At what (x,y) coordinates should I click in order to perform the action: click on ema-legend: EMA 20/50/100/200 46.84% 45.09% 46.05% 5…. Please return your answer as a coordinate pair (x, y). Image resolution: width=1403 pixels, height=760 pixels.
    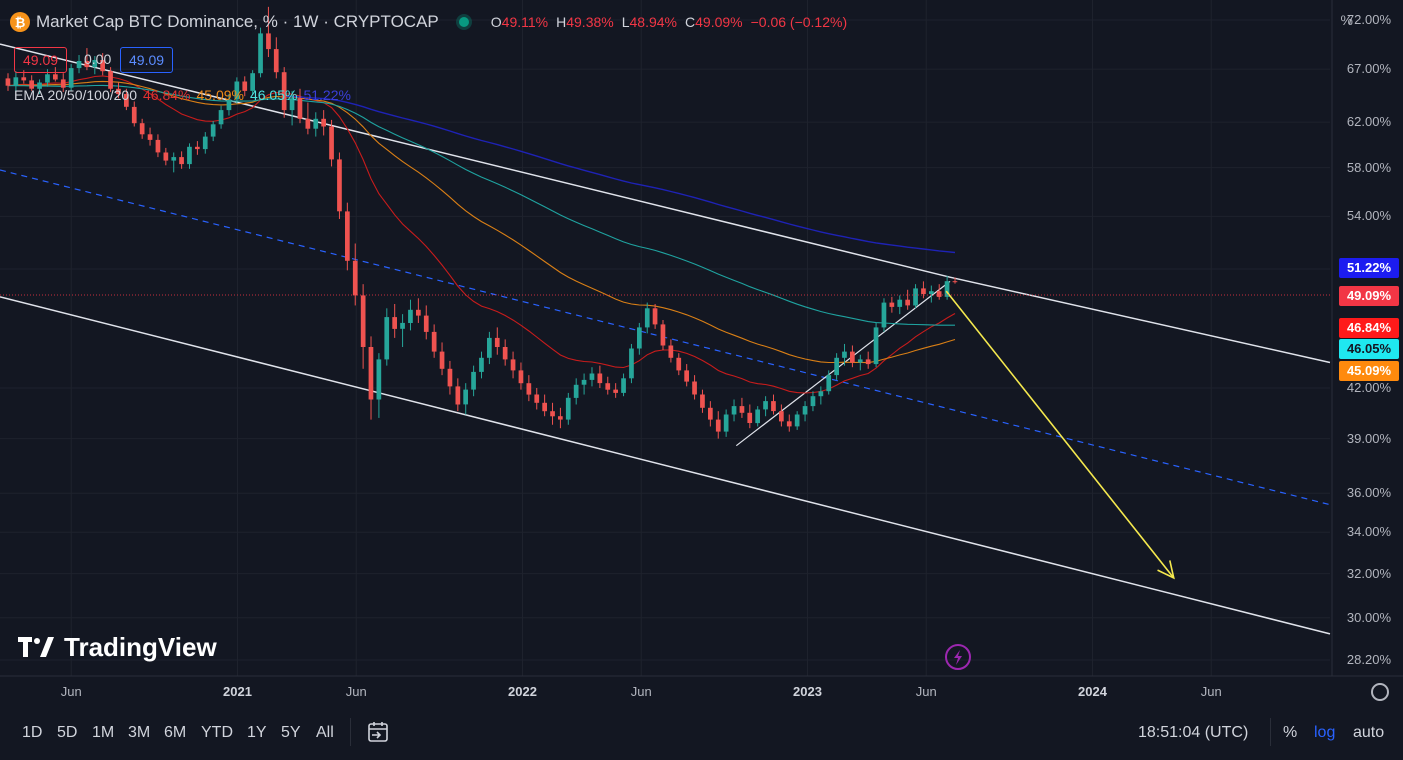
    Looking at the image, I should click on (182, 95).